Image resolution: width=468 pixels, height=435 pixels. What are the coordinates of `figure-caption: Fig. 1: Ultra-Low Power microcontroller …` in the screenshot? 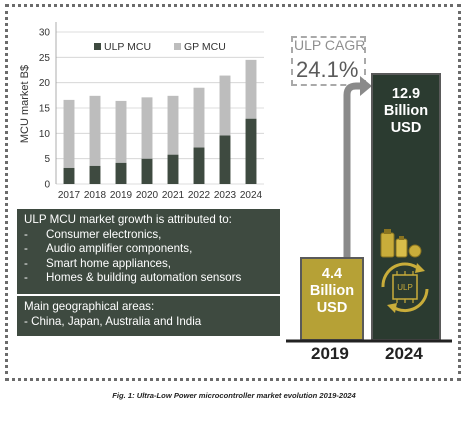 It's located at (234, 395).